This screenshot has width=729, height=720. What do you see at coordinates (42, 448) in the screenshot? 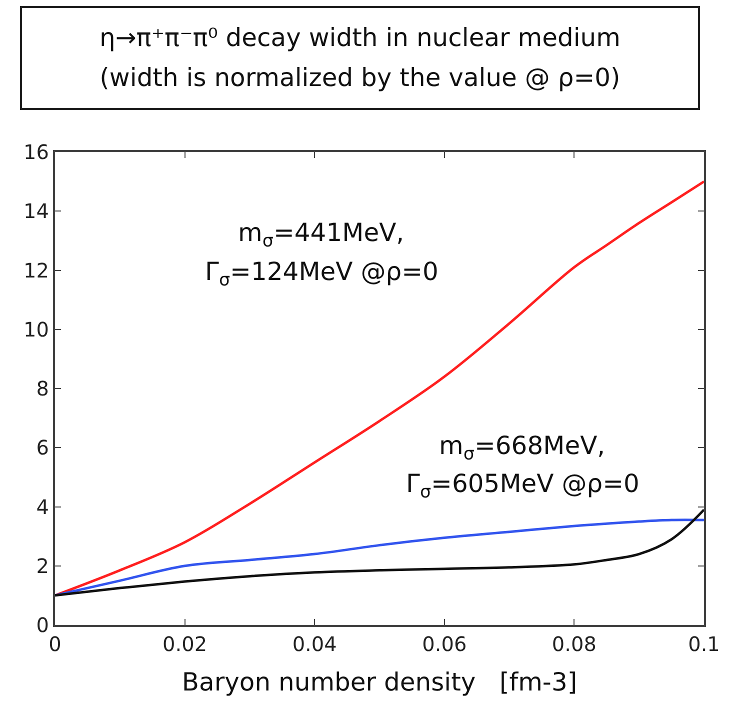
I see `y-tick-label: 6` at bounding box center [42, 448].